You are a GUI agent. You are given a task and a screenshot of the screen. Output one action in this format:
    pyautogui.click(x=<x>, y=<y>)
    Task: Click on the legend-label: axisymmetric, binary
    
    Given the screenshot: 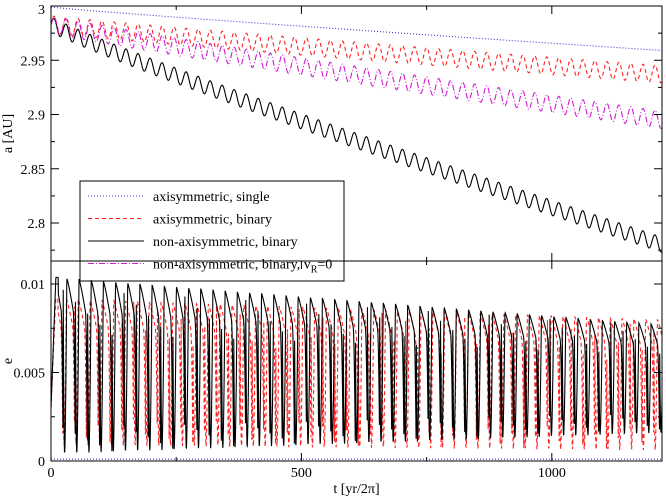 What is the action you would take?
    pyautogui.click(x=212, y=220)
    